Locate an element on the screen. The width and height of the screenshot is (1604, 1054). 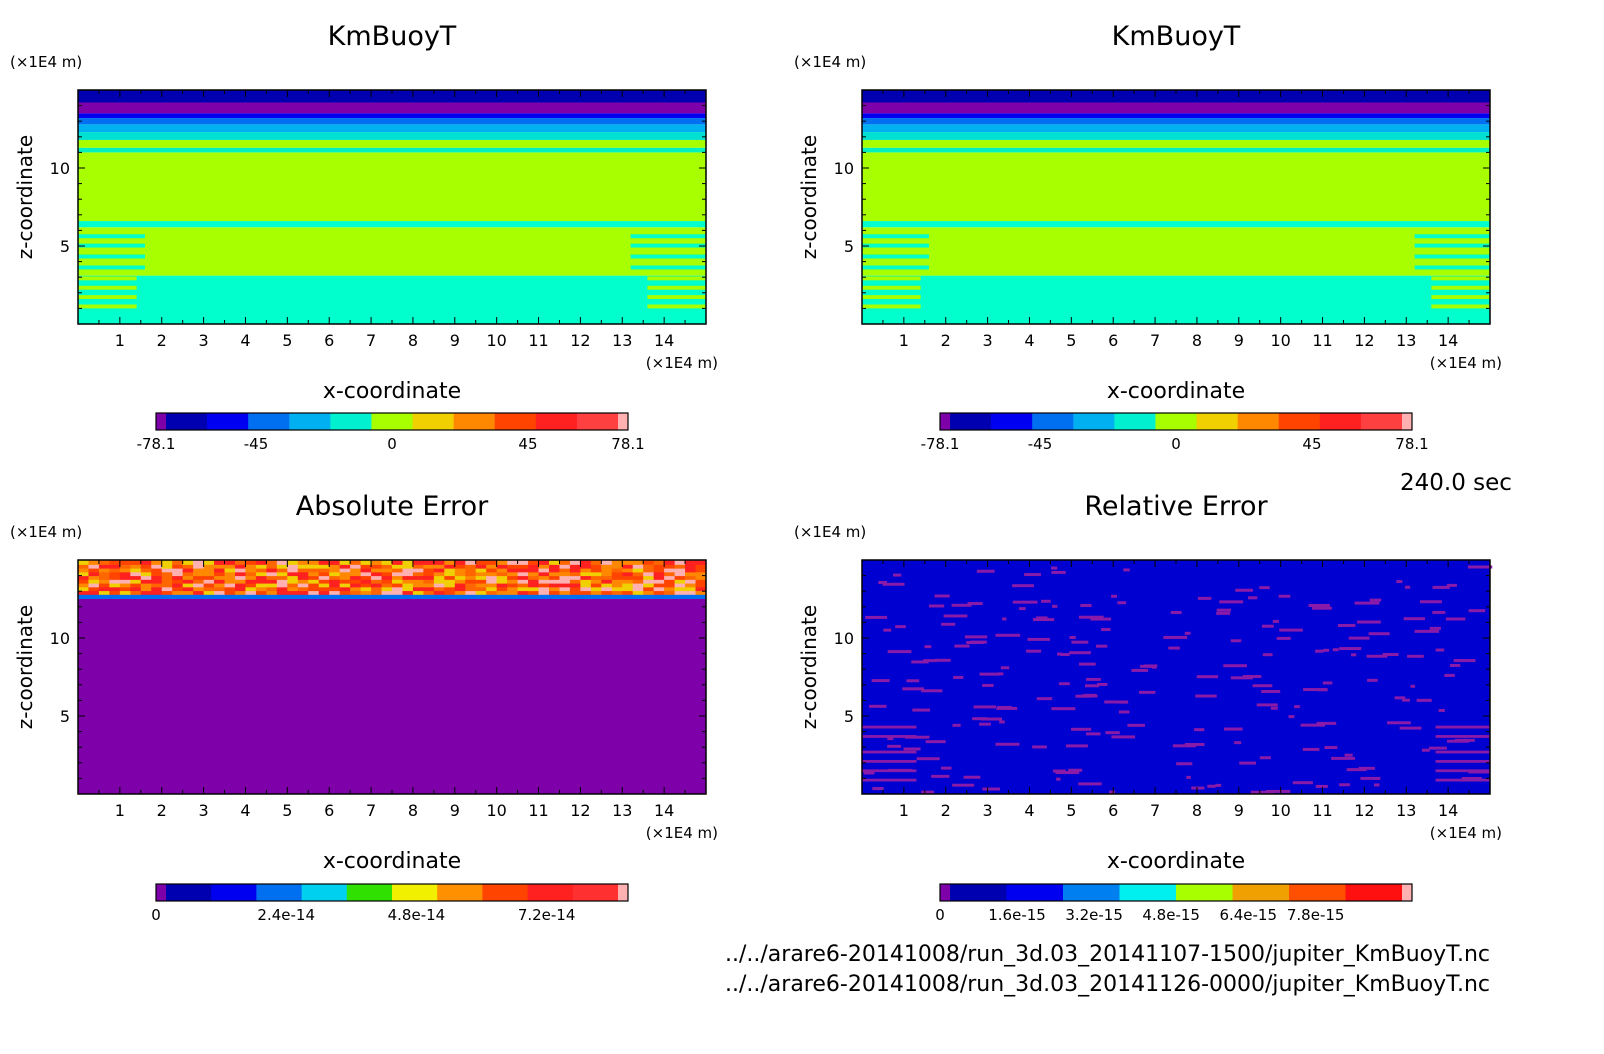
x-tick-label: 13 is located at coordinates (622, 340).